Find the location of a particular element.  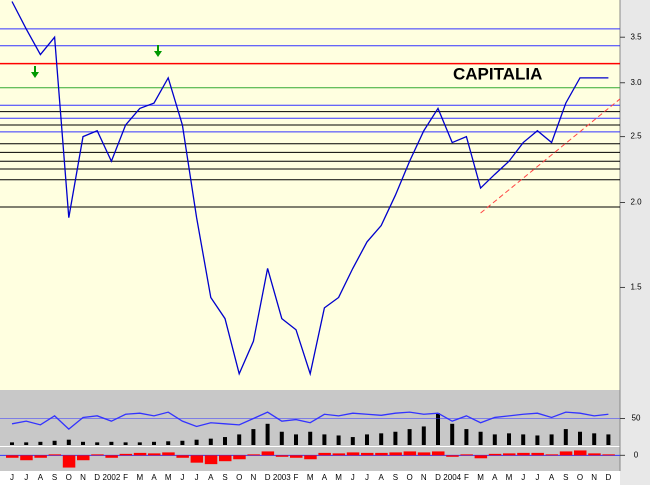

trend-line is located at coordinates (550, 156).